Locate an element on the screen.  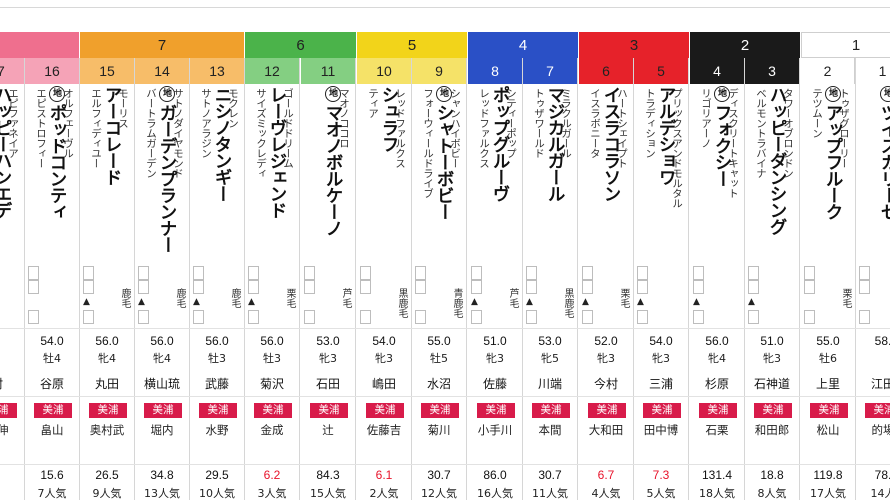
trainer-name: 本間 is located at coordinates (550, 430).